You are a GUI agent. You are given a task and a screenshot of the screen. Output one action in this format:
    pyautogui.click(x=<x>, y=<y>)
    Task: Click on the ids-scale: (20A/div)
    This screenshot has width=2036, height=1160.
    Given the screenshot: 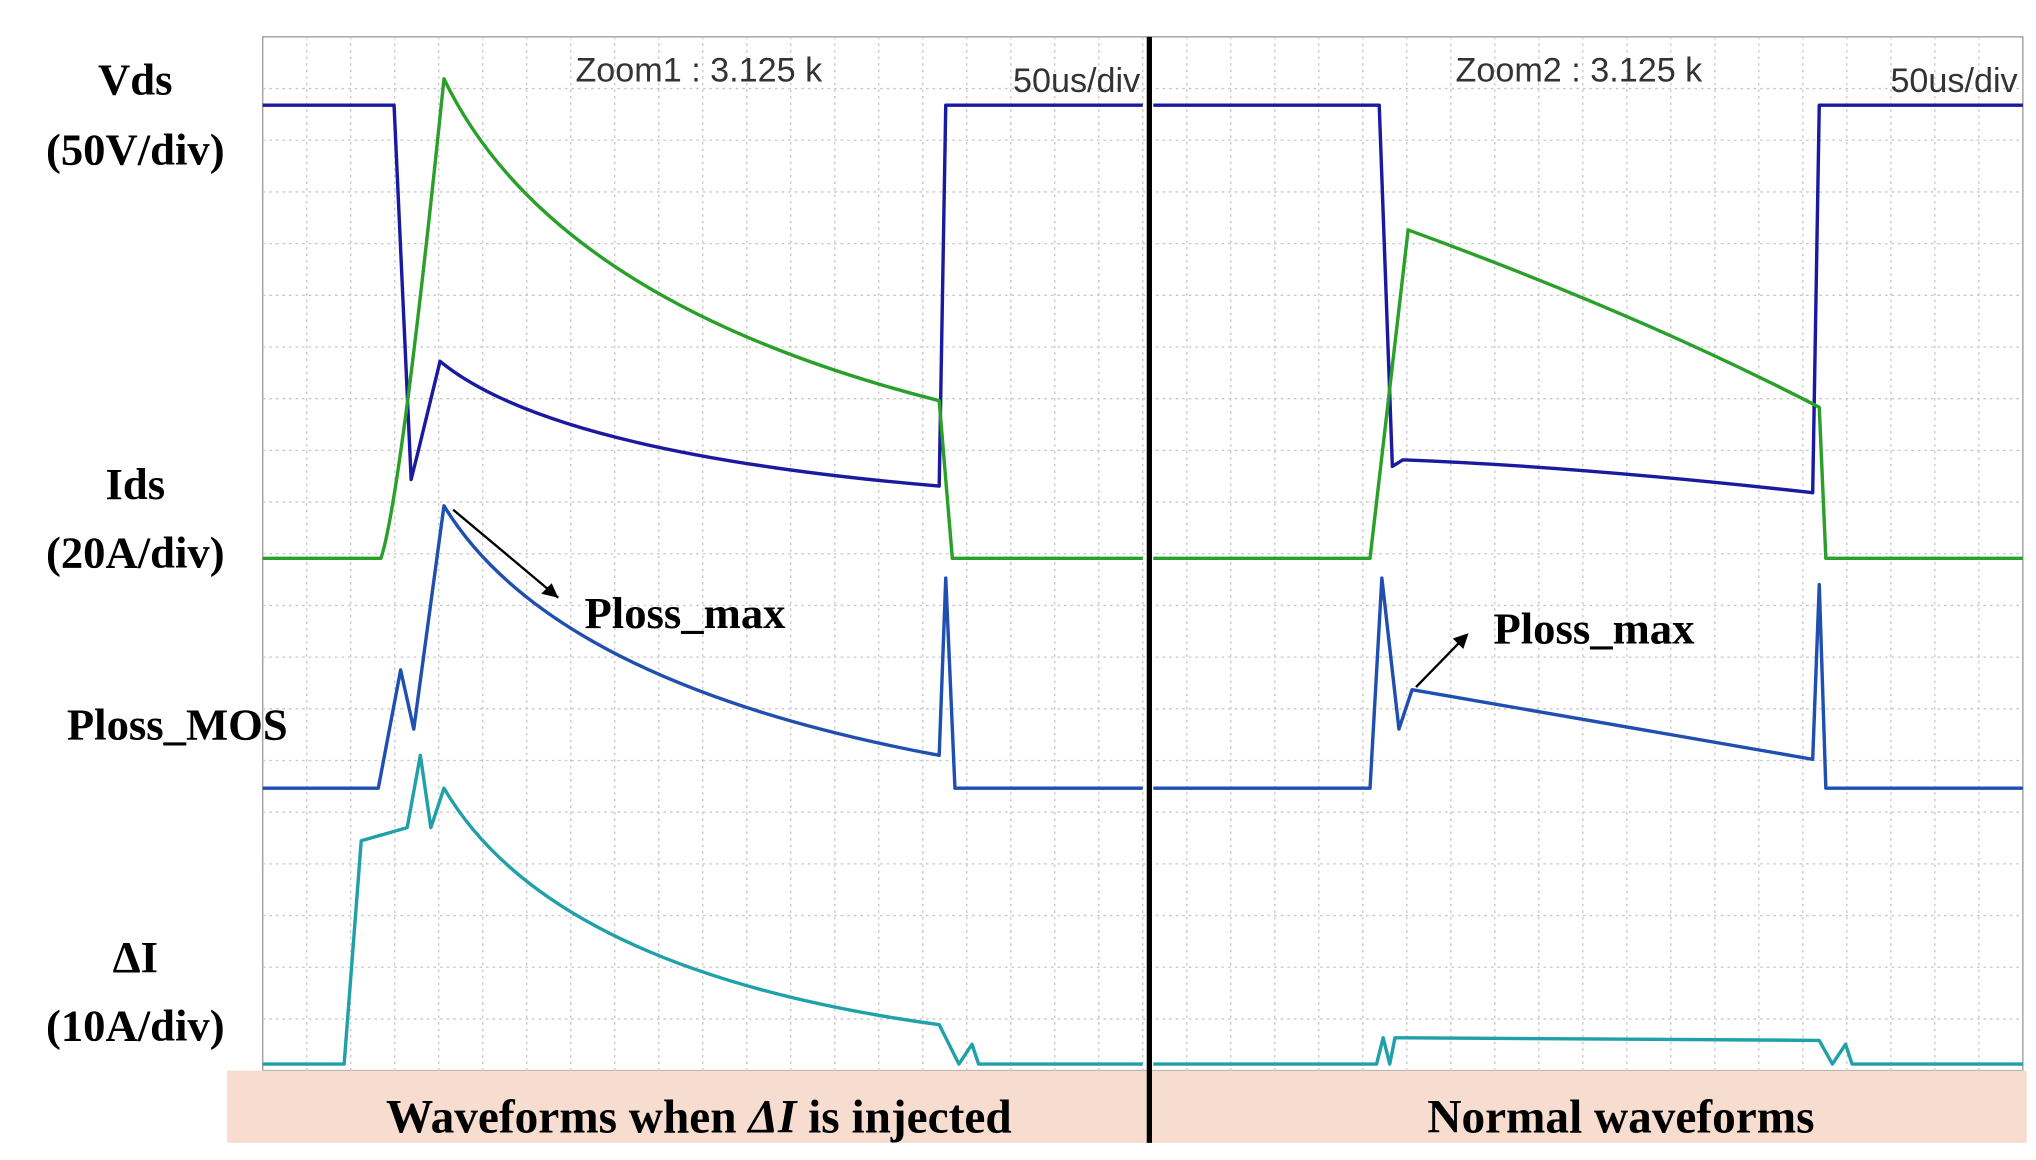 What is the action you would take?
    pyautogui.click(x=135, y=553)
    